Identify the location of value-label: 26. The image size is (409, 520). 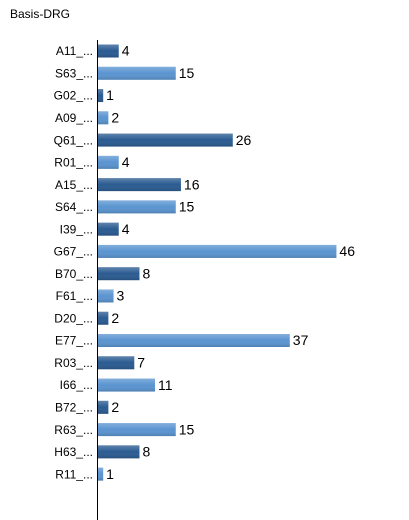
(244, 140).